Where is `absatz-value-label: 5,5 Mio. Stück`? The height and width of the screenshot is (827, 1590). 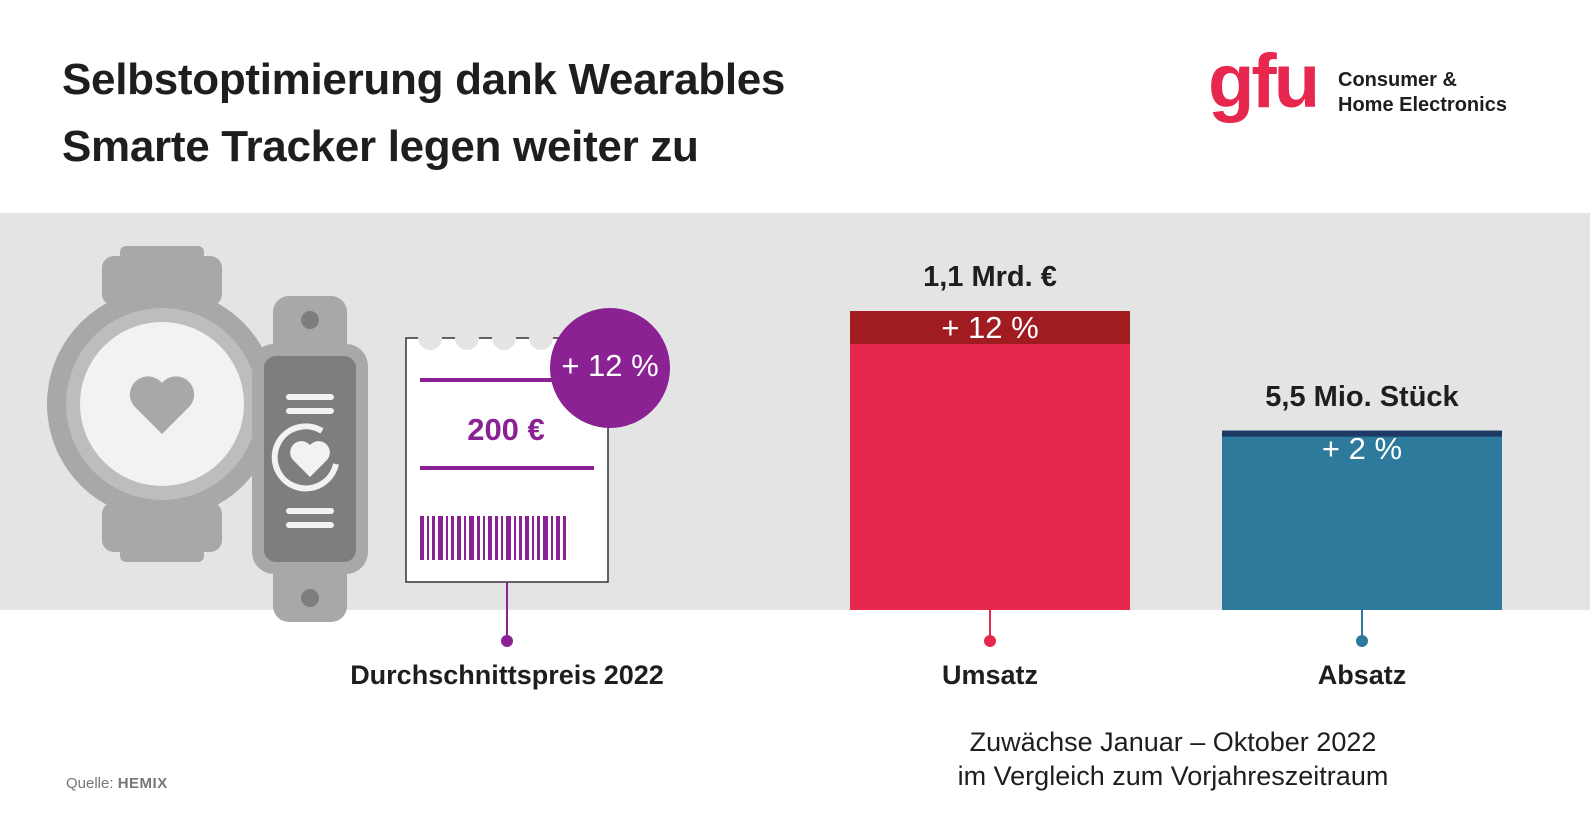 absatz-value-label: 5,5 Mio. Stück is located at coordinates (1362, 396).